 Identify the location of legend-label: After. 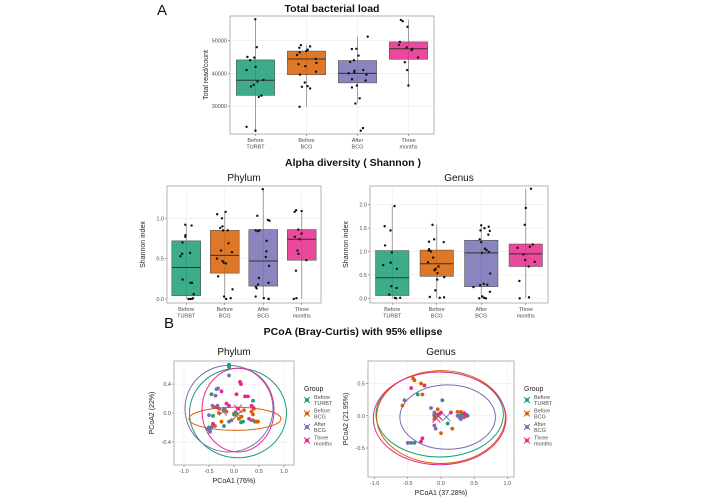
(540, 425).